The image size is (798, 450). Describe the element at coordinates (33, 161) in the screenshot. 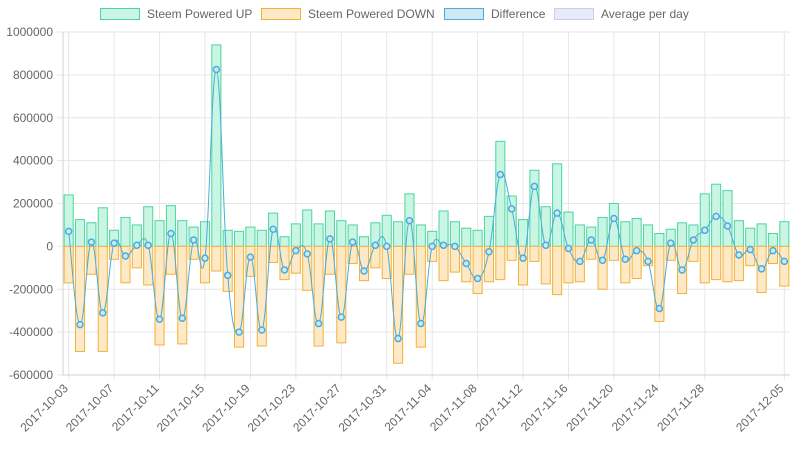

I see `y-tick-label: 400000` at that location.